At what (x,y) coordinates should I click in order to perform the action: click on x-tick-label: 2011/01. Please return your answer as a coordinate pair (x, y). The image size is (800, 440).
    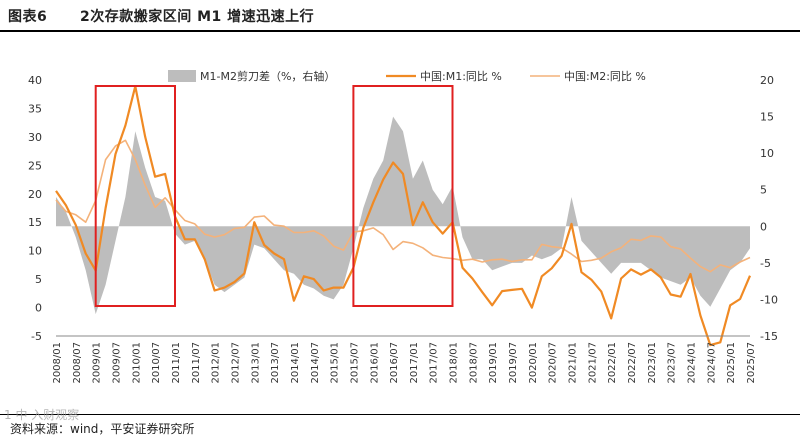
    Looking at the image, I should click on (176, 363).